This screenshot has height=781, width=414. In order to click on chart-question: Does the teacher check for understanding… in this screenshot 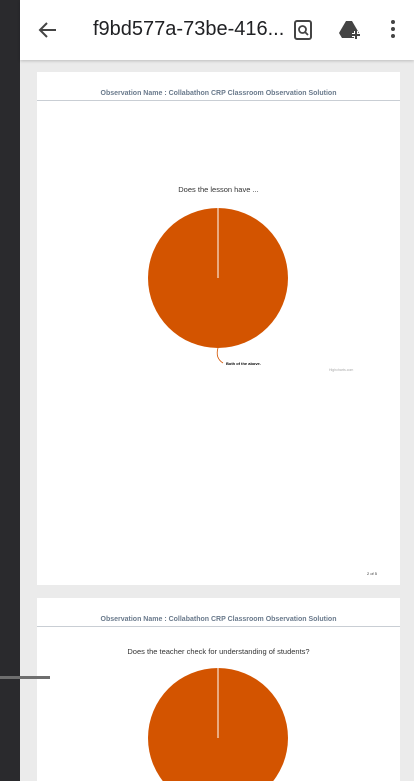, I will do `click(218, 651)`.